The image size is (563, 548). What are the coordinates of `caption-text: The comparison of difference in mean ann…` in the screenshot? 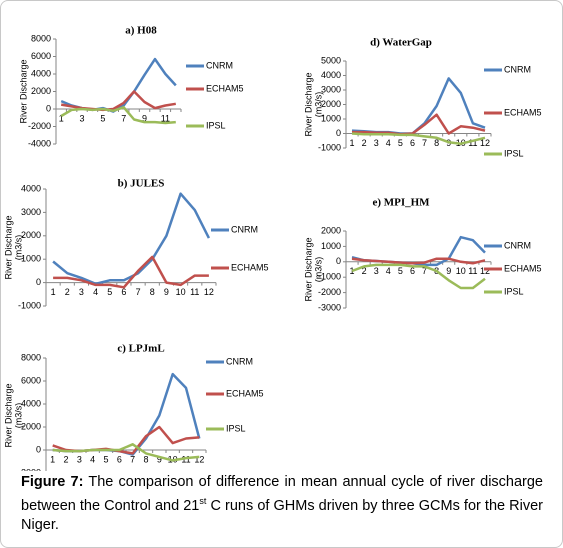 It's located at (282, 494).